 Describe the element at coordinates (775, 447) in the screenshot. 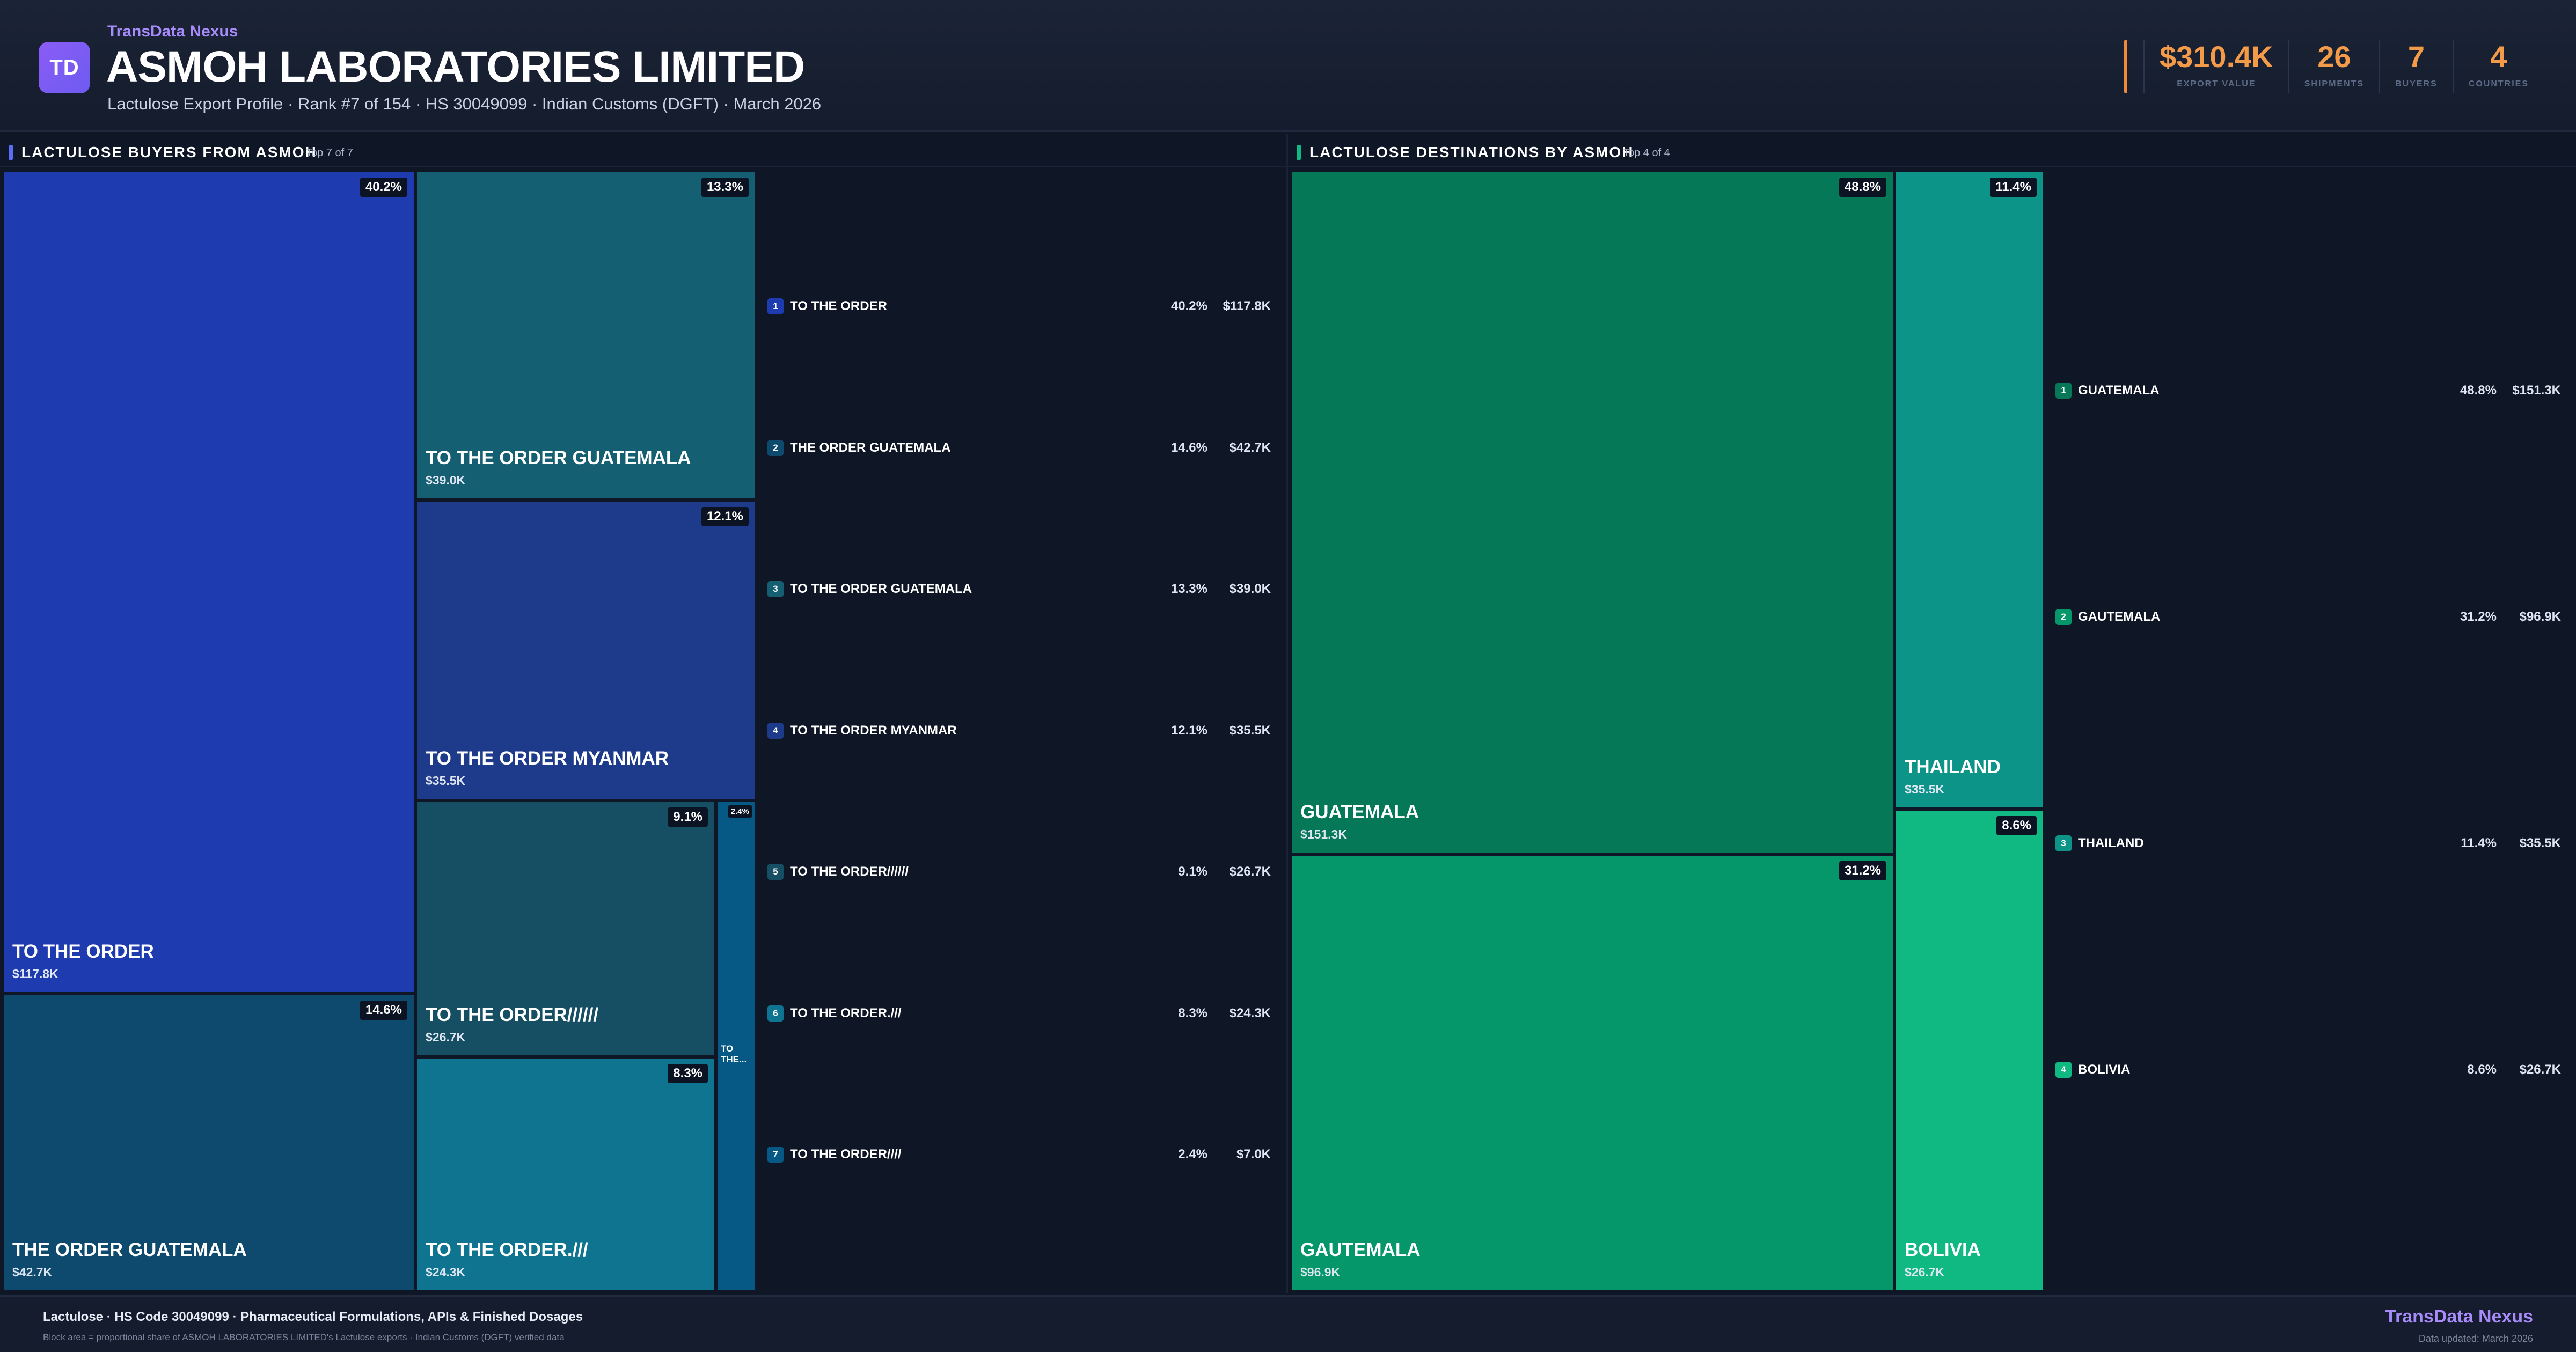

I see `buyer-legend-rank: 2` at that location.